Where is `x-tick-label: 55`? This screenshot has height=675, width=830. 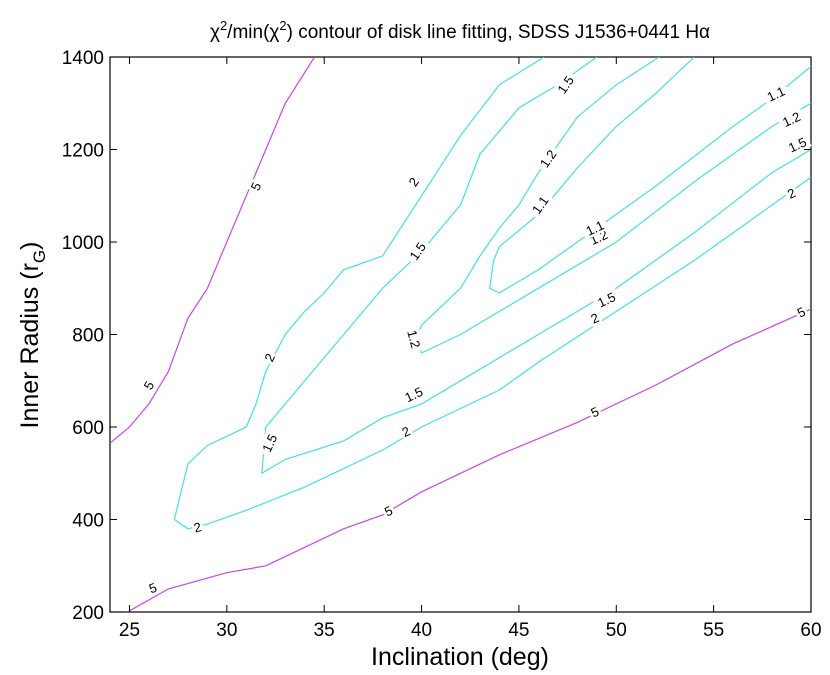
x-tick-label: 55 is located at coordinates (713, 630).